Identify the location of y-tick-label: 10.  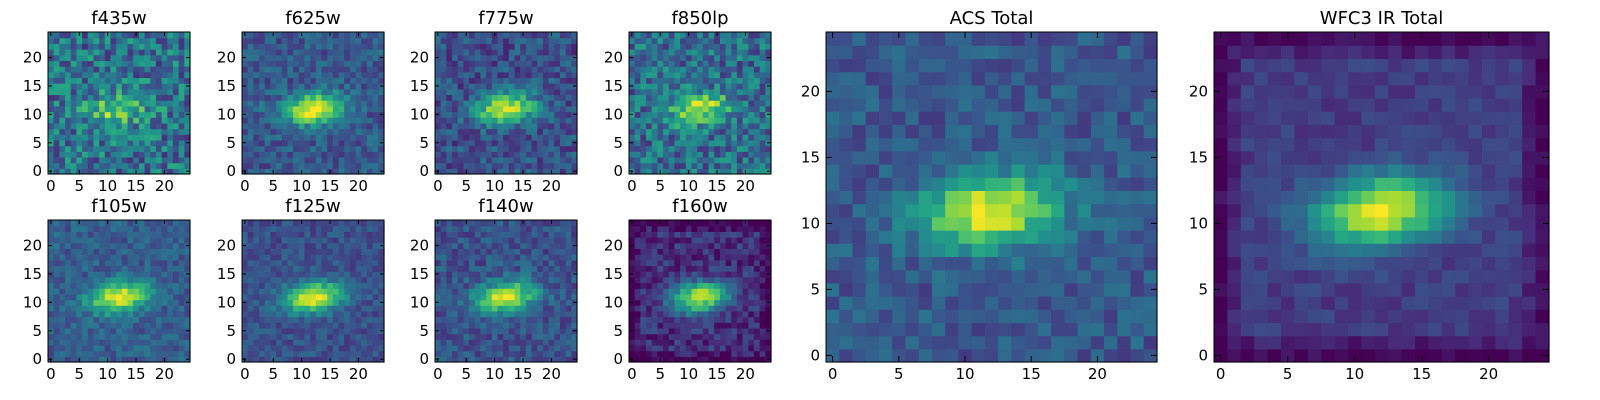
(613, 114).